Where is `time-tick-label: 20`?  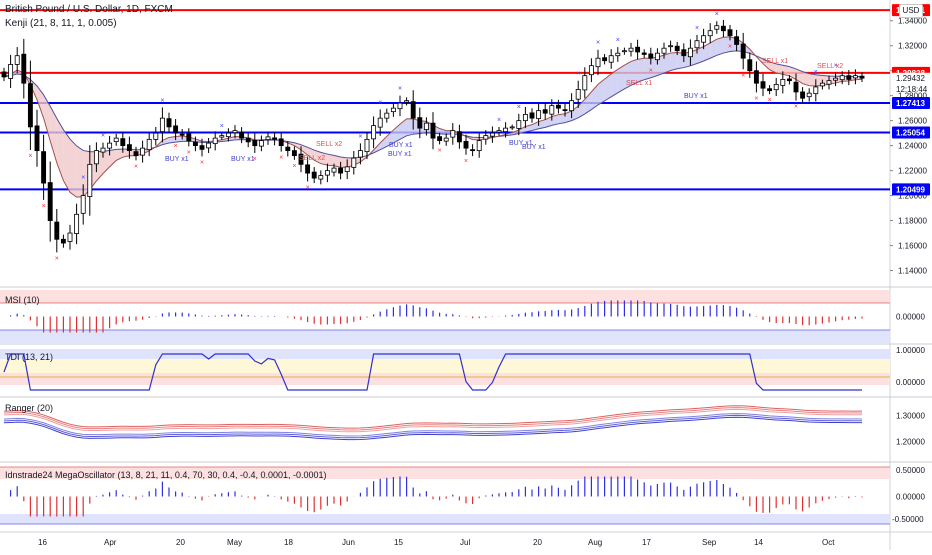 time-tick-label: 20 is located at coordinates (180, 542).